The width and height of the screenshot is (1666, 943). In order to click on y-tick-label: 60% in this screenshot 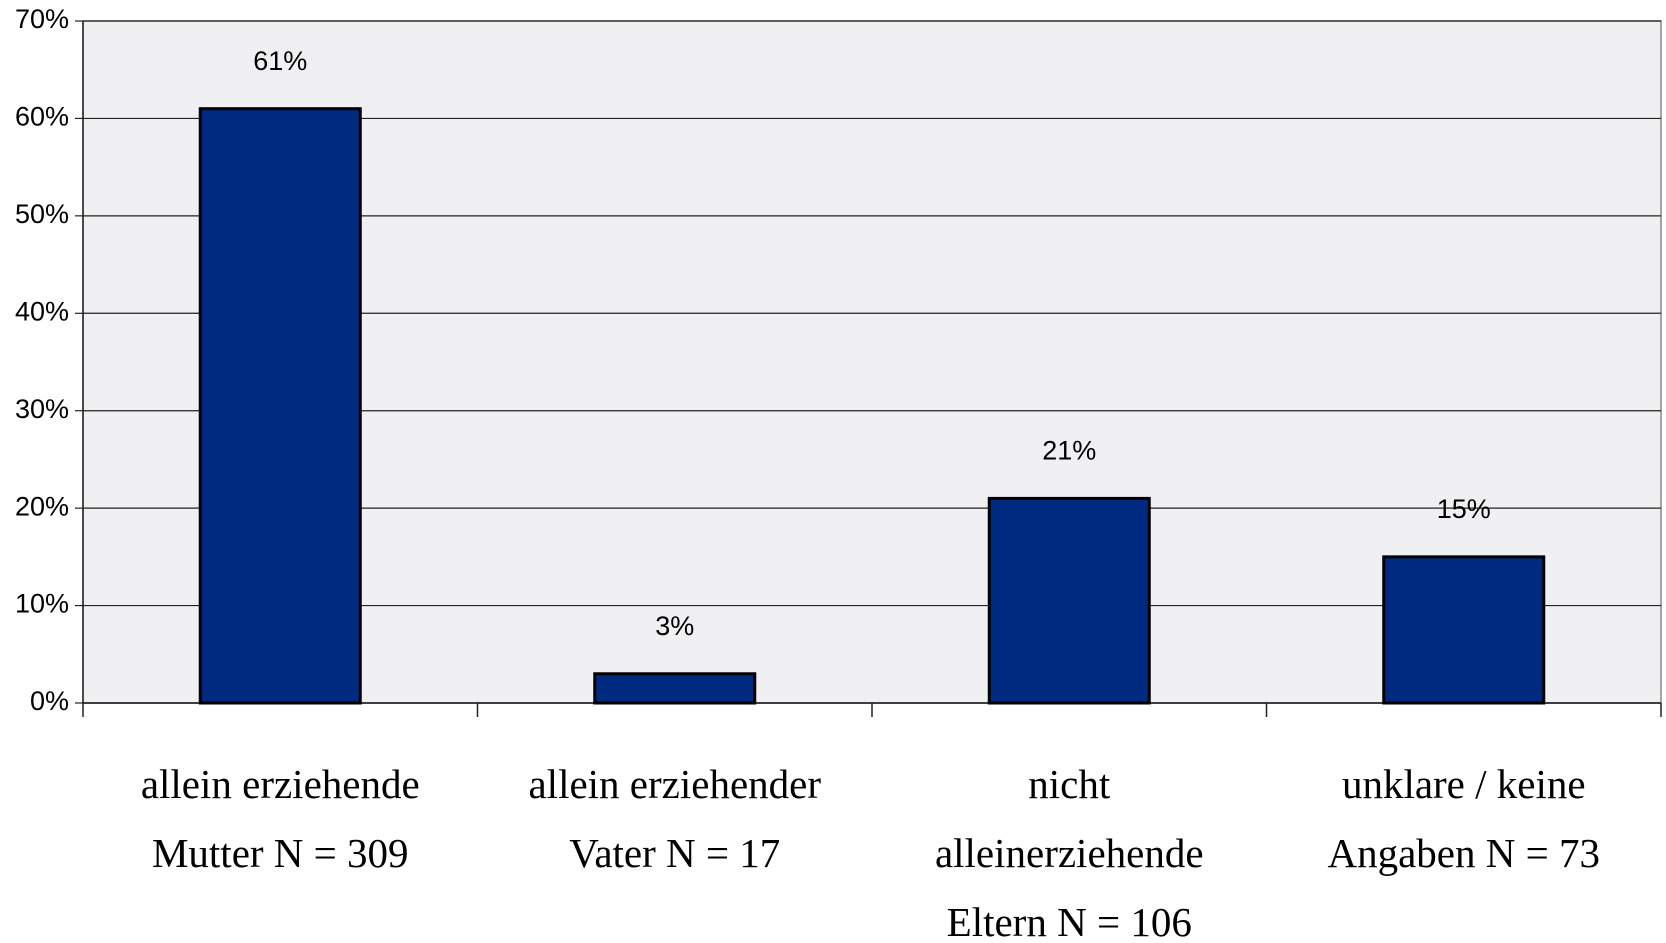, I will do `click(42, 117)`.